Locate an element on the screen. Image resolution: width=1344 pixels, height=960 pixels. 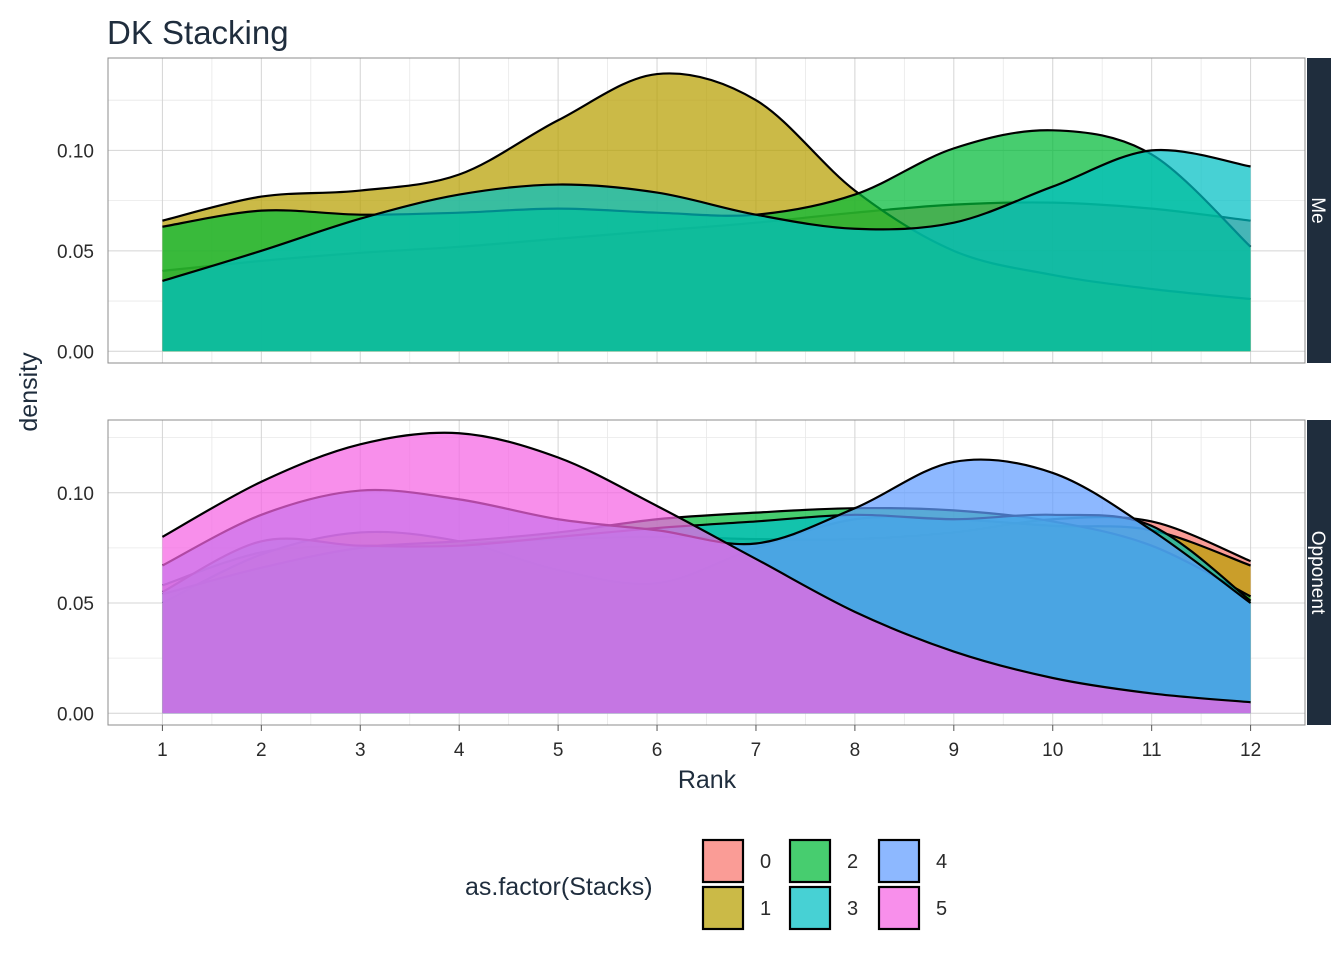
facet-strip-label: Opponent is located at coordinates (1317, 573).